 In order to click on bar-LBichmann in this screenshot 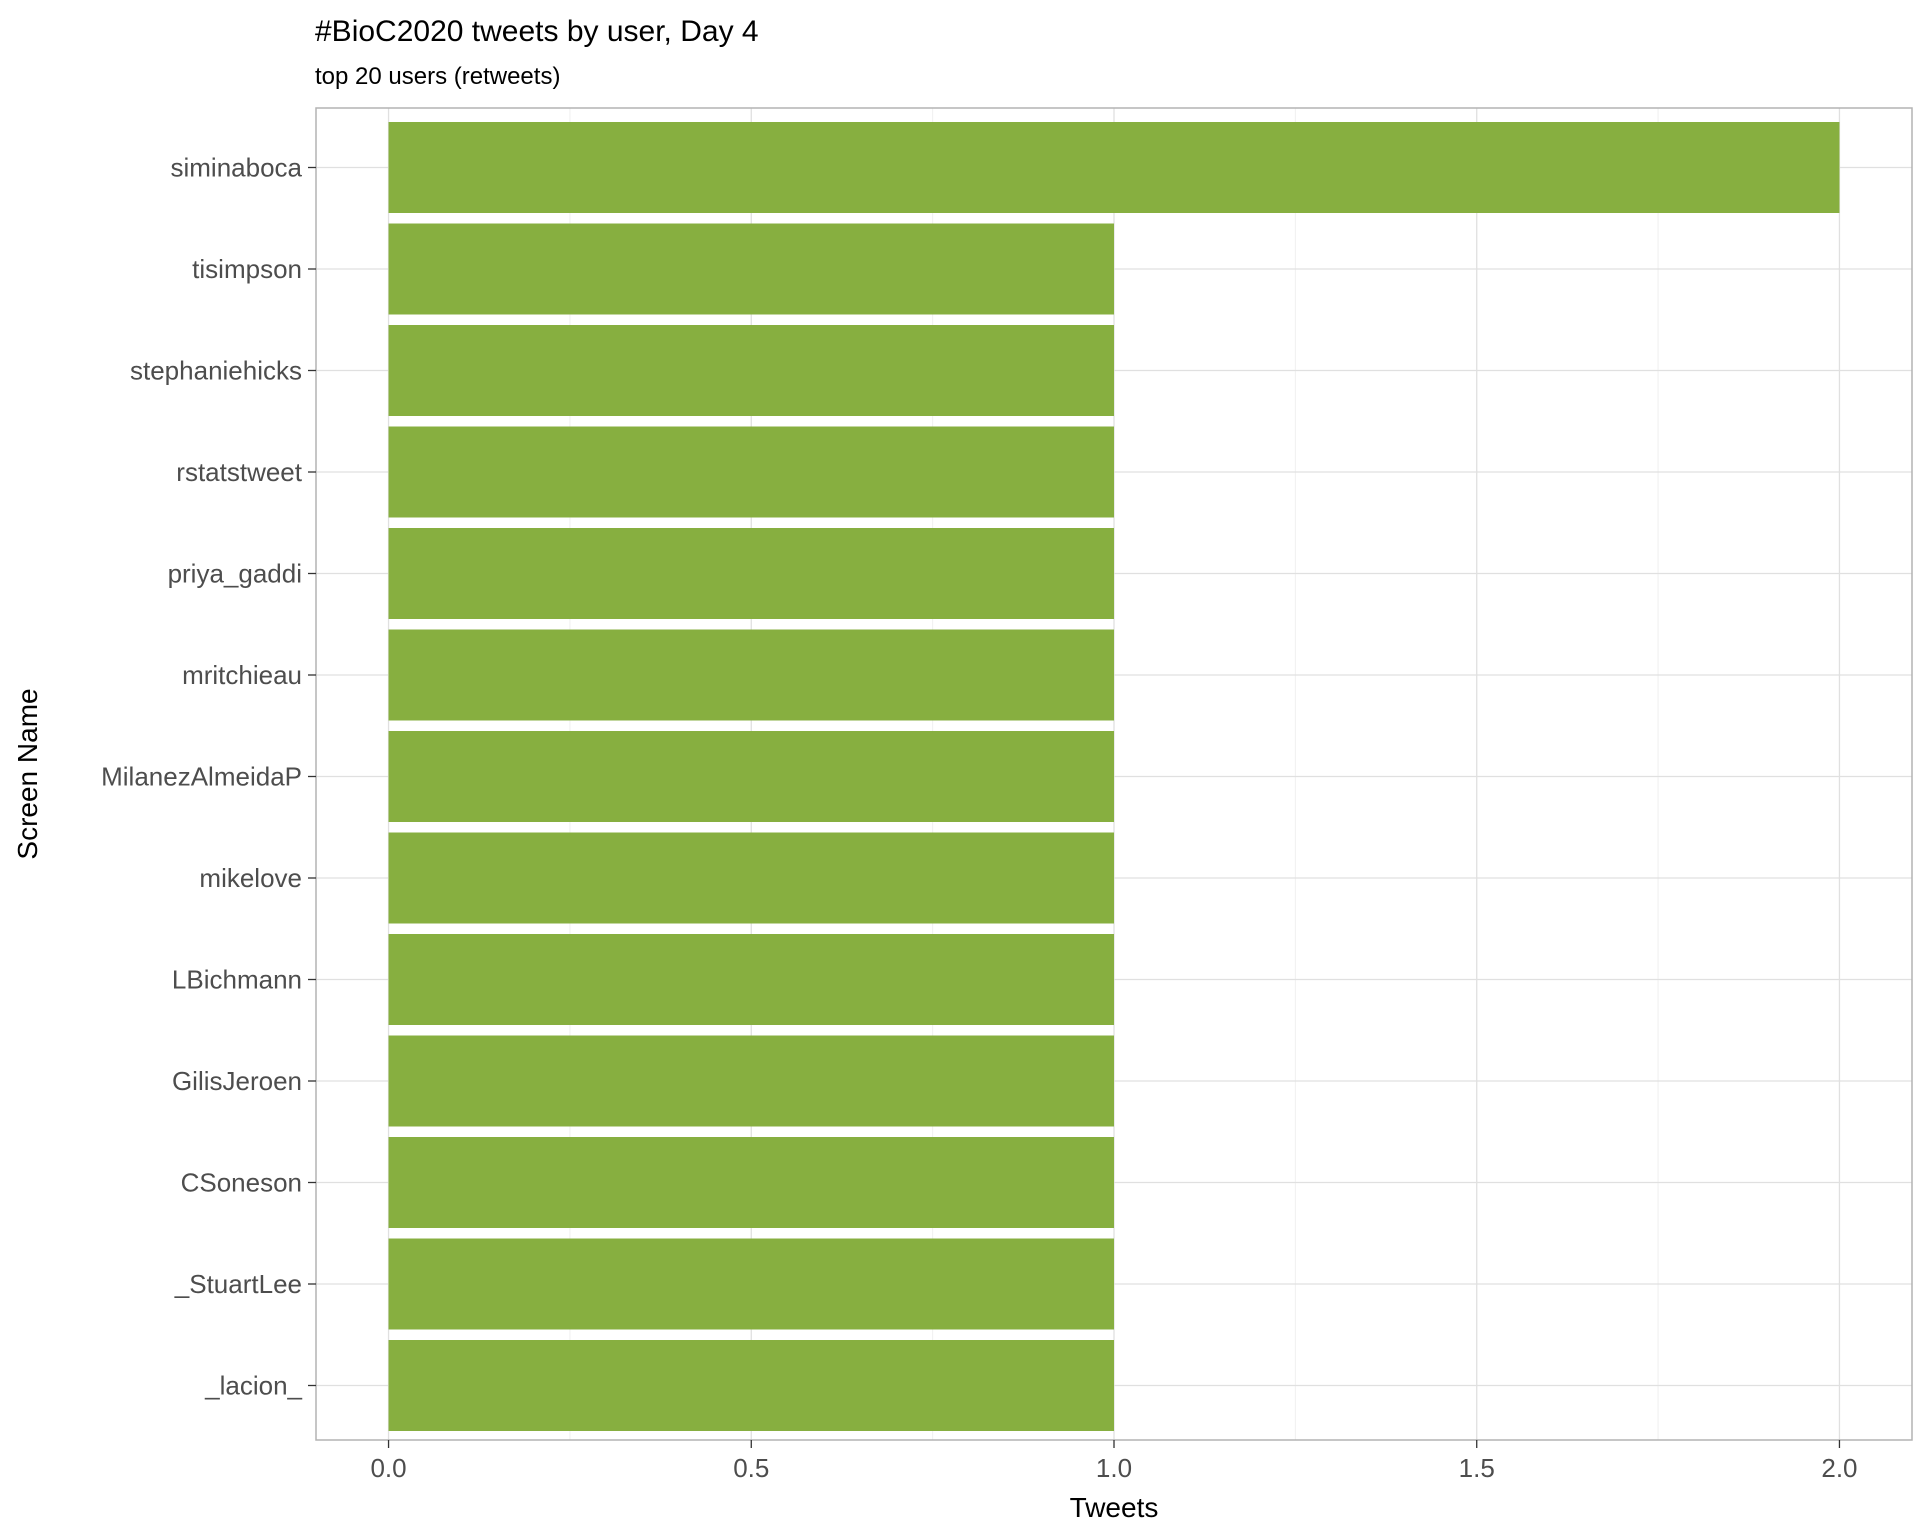, I will do `click(751, 979)`.